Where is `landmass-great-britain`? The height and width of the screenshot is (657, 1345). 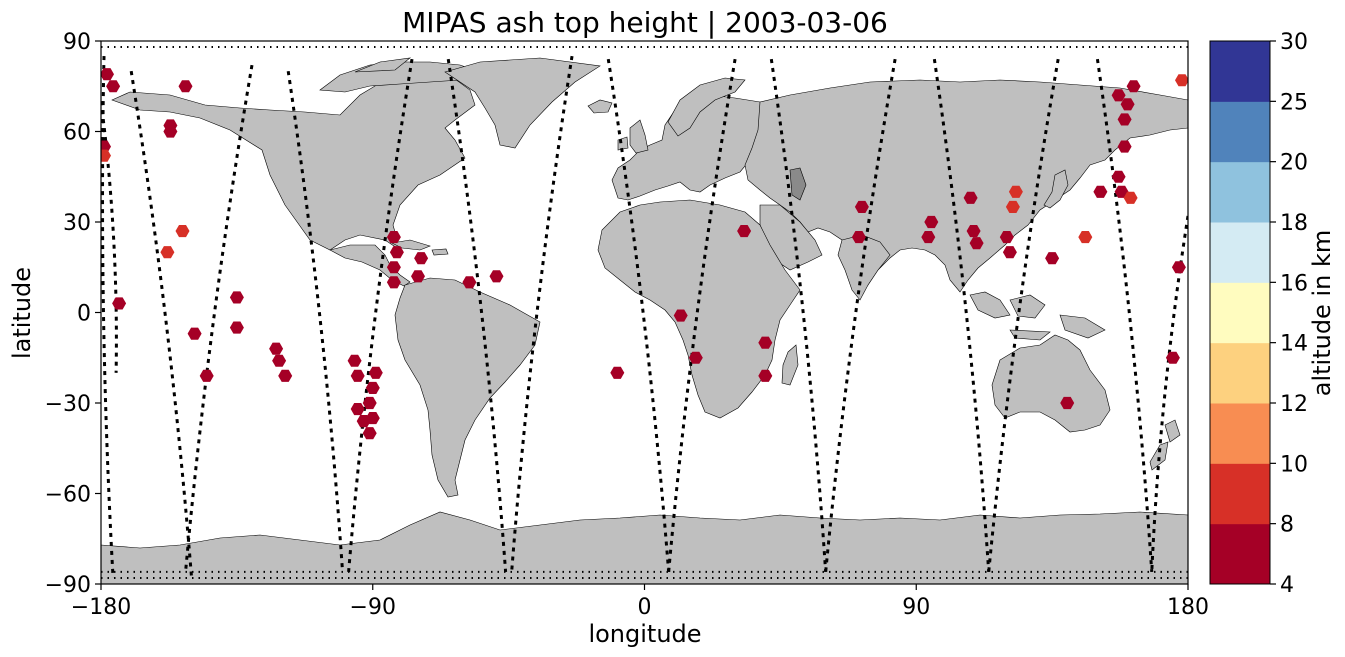
landmass-great-britain is located at coordinates (639, 136).